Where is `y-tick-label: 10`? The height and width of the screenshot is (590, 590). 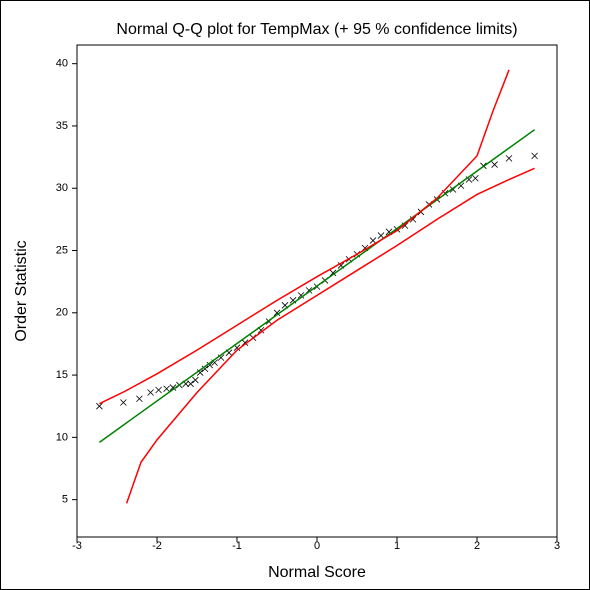 y-tick-label: 10 is located at coordinates (62, 437).